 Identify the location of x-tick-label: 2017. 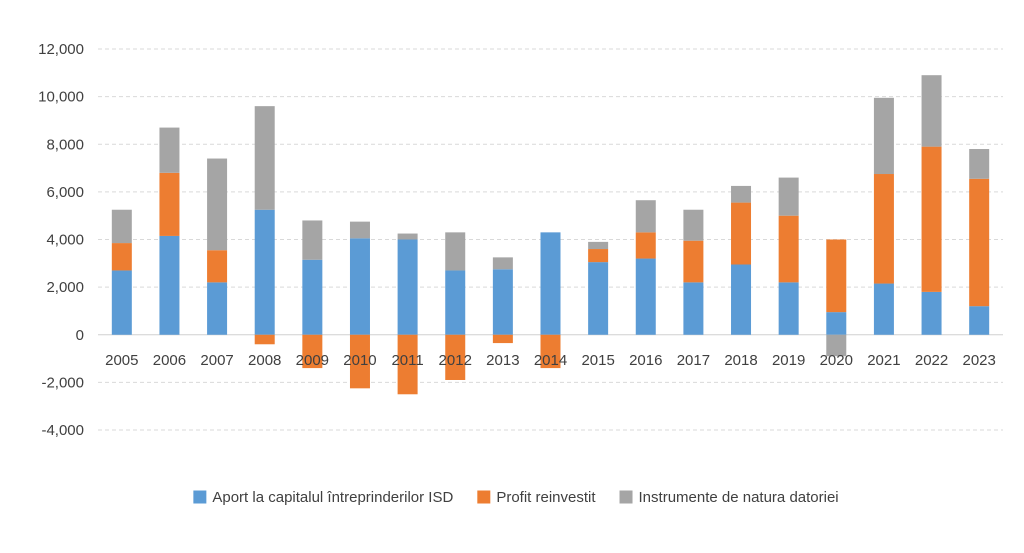
(693, 360).